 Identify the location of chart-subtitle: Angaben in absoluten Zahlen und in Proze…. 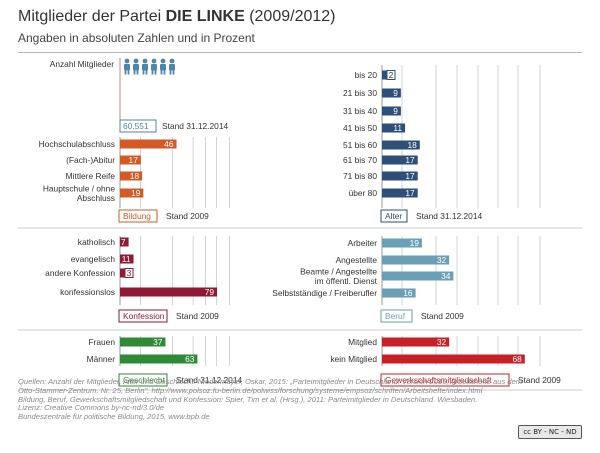
(136, 38).